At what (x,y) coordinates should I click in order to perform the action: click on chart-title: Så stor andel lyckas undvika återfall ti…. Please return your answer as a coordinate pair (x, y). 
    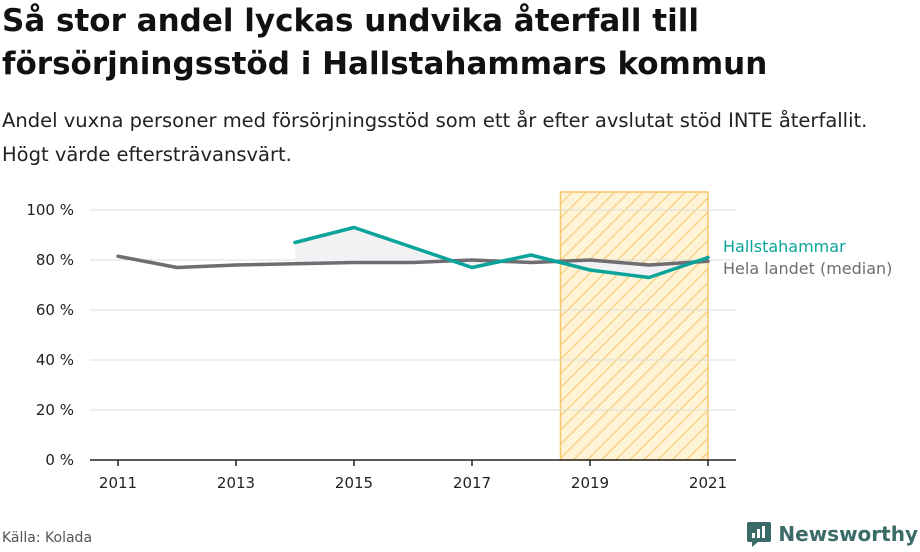
    Looking at the image, I should click on (385, 42).